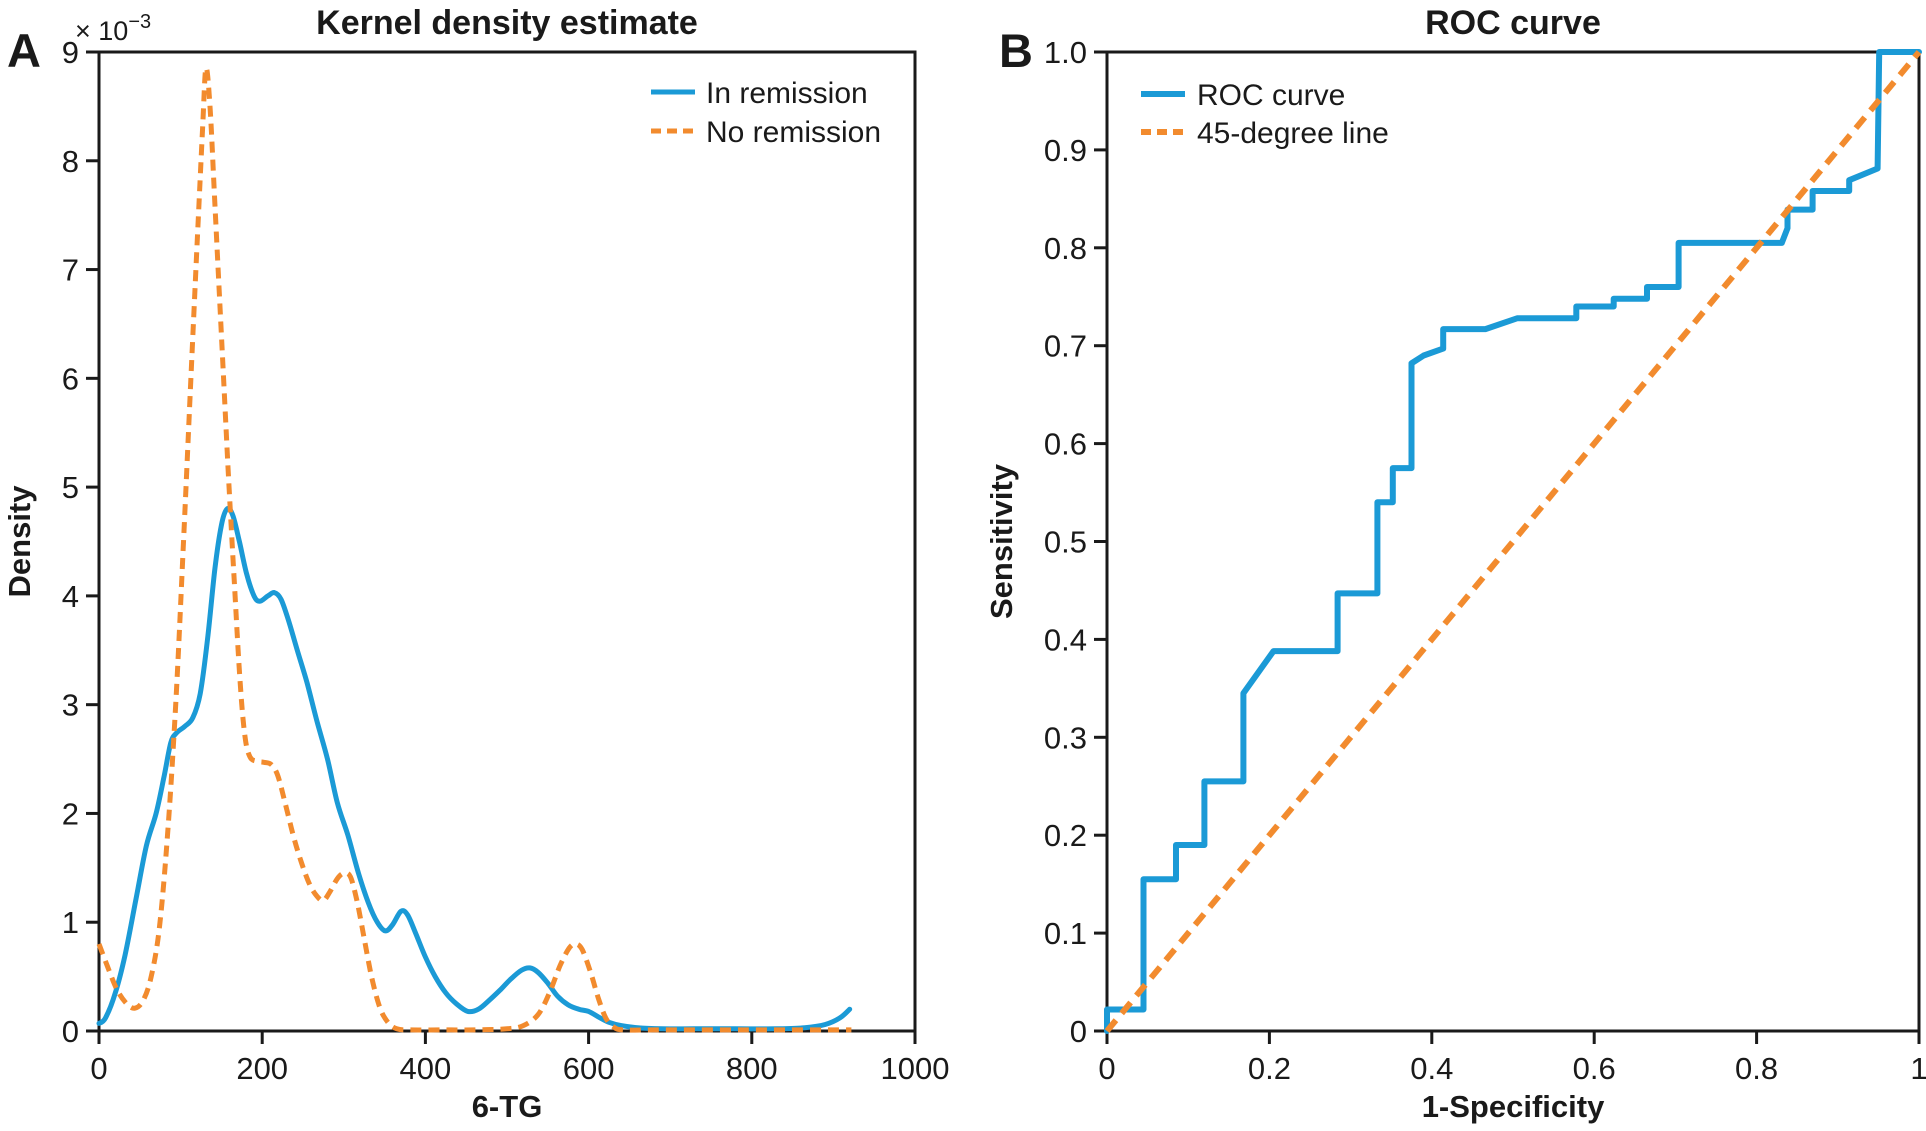 Image resolution: width=1926 pixels, height=1131 pixels. I want to click on x-tick-label: 0.2, so click(1269, 1068).